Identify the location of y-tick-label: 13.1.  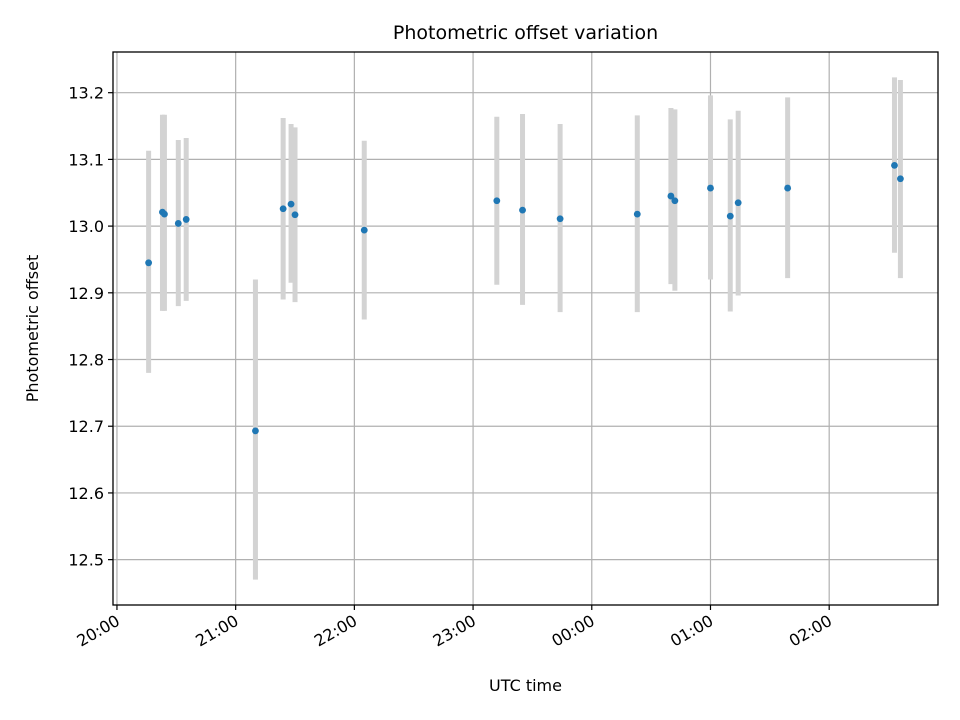
(86, 159).